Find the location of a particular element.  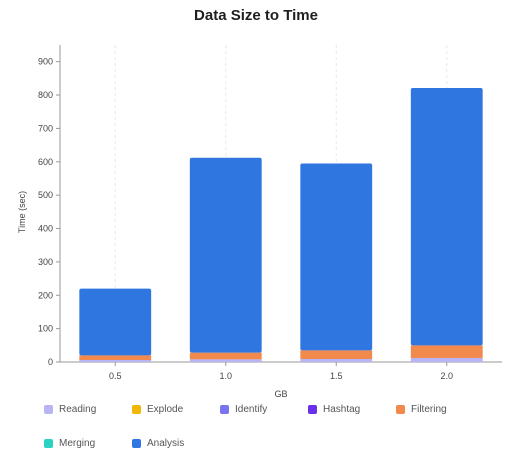

y-tick-label: 700 is located at coordinates (45, 128).